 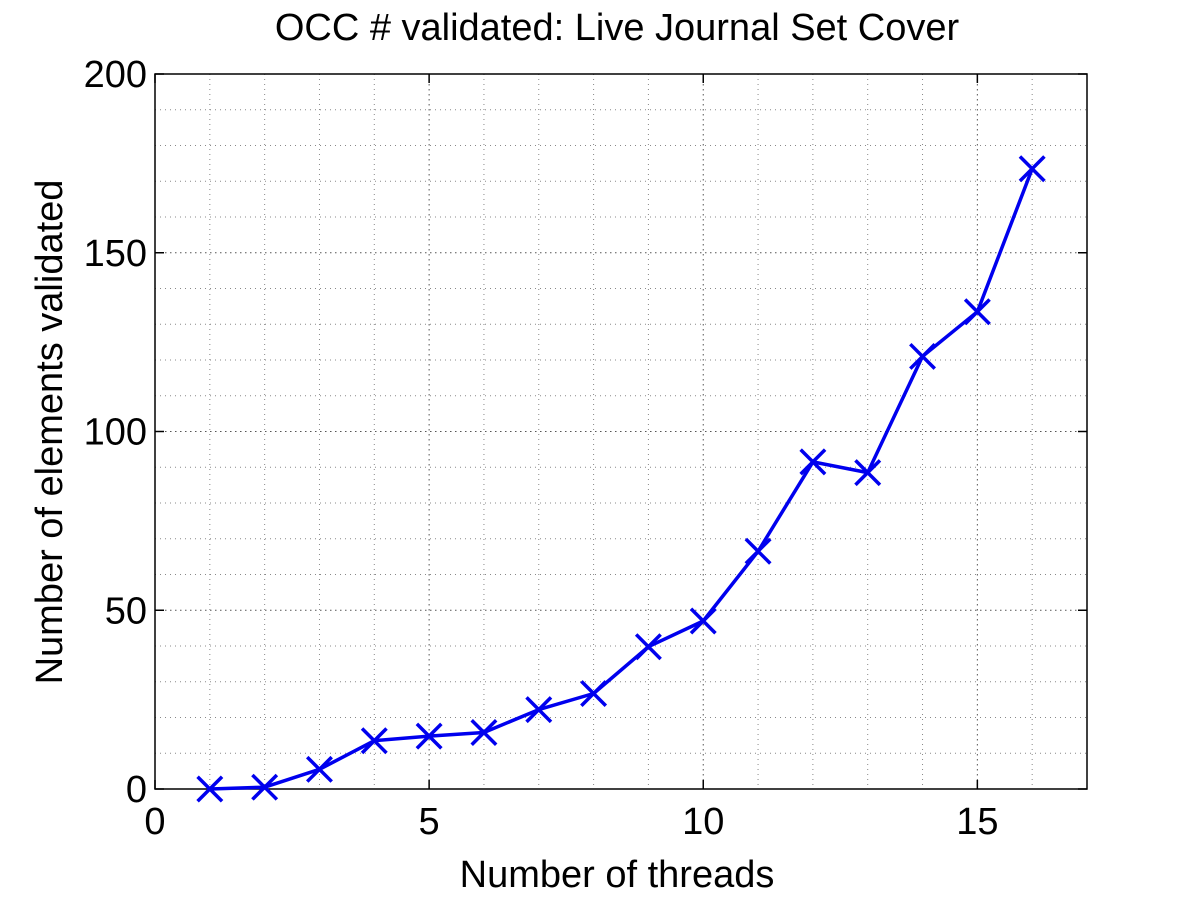 I want to click on y-tick-label: 150, so click(x=115, y=254).